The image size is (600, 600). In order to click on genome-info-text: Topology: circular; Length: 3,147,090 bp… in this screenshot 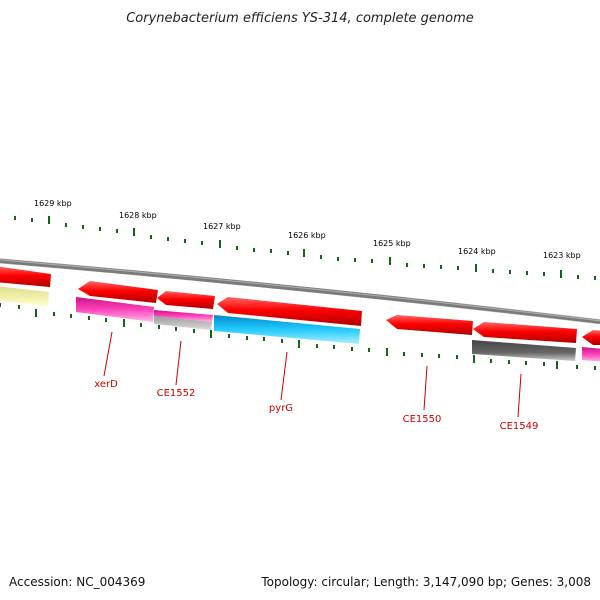, I will do `click(425, 582)`.